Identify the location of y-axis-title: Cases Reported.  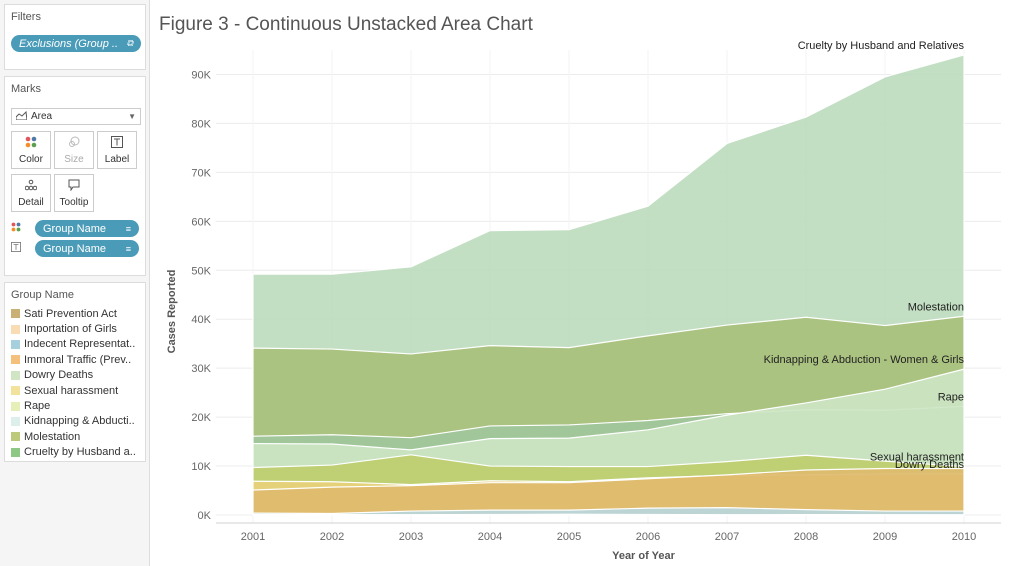
(172, 312).